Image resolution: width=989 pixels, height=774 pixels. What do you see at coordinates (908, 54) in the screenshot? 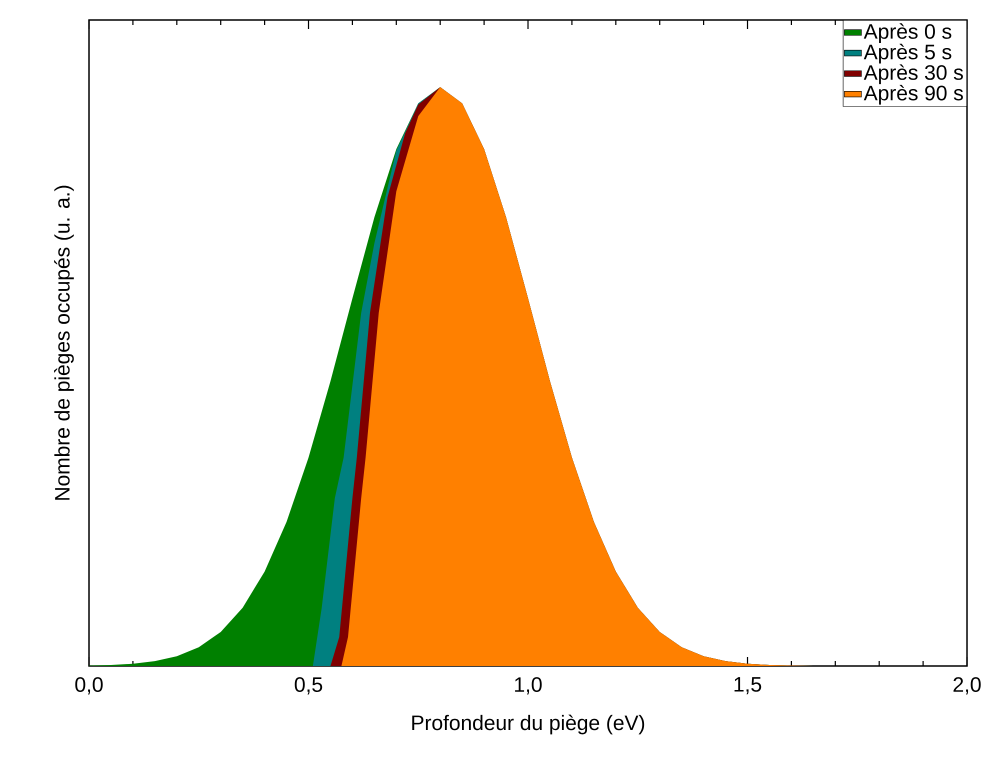
I see `legend-label: Après 5 s` at bounding box center [908, 54].